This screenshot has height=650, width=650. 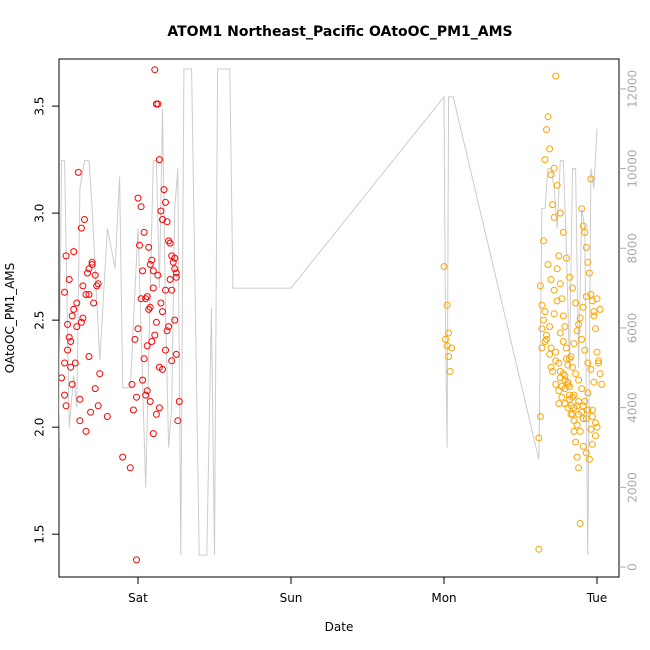 I want to click on x-axis: Sat Sun Mon Tue, so click(x=367, y=590).